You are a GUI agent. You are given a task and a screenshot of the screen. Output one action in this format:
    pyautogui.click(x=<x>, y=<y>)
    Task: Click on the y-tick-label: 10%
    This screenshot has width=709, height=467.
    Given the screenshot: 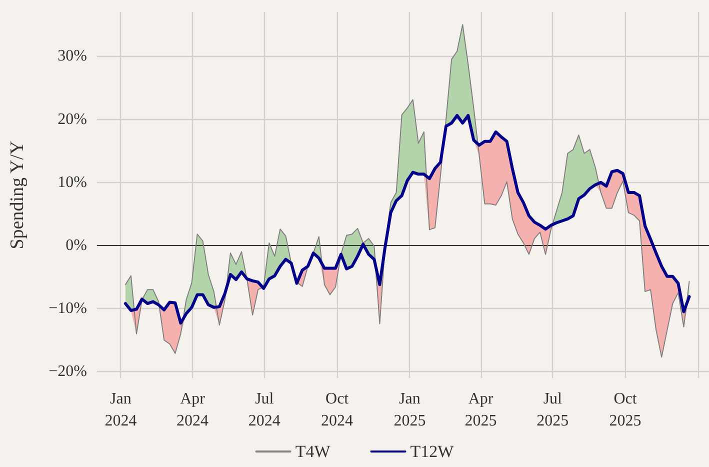 What is the action you would take?
    pyautogui.click(x=72, y=182)
    